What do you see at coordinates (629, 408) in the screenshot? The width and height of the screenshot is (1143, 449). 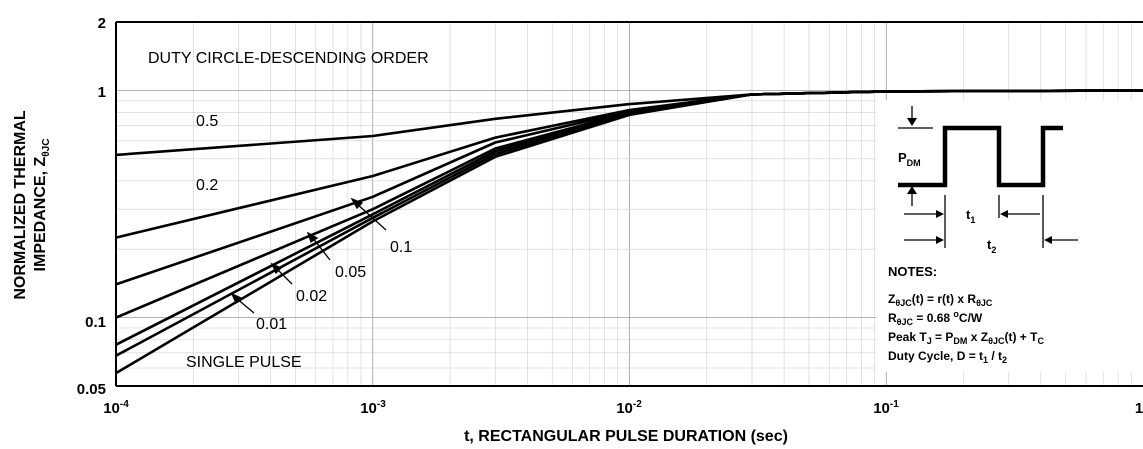 I see `x-tick-label-1e-2: 10⁻²` at bounding box center [629, 408].